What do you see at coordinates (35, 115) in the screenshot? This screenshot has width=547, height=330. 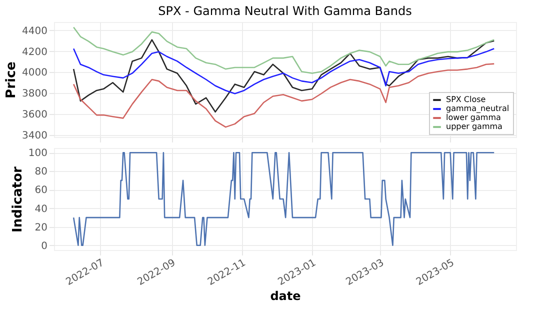 I see `y-tick-label: 3600` at bounding box center [35, 115].